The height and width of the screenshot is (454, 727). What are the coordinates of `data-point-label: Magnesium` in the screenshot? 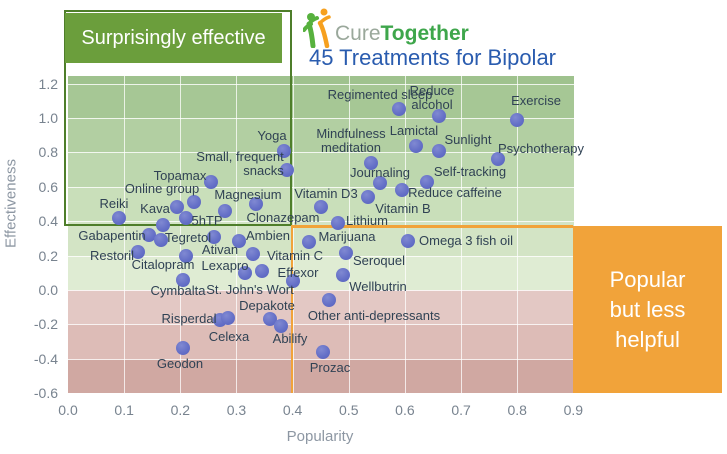 It's located at (248, 194).